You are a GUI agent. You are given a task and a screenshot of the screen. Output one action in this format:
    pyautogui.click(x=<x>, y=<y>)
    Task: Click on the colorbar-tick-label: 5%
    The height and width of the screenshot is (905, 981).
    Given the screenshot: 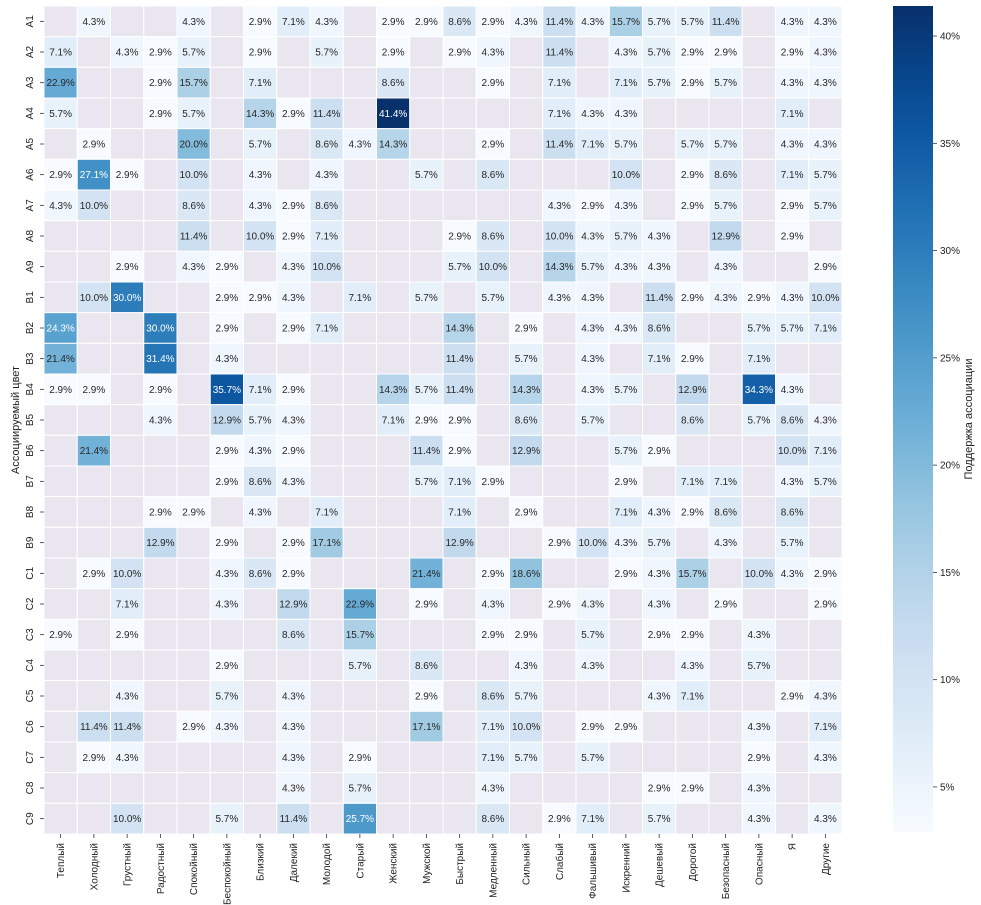 What is the action you would take?
    pyautogui.click(x=947, y=787)
    